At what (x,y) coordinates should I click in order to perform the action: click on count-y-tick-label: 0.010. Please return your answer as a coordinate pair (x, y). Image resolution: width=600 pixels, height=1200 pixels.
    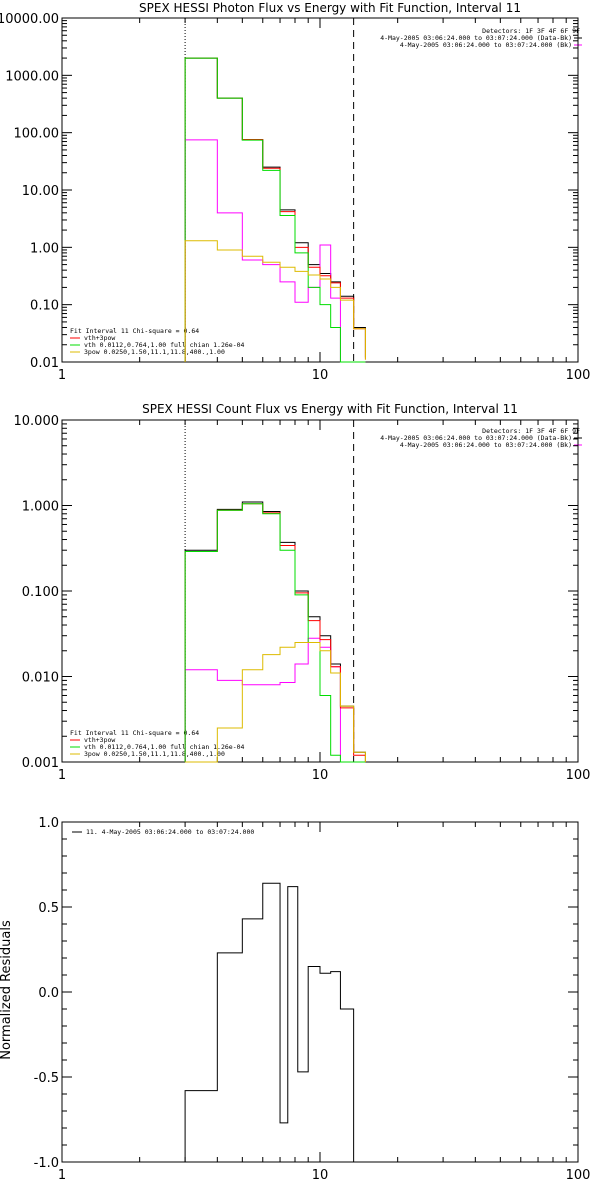
    Looking at the image, I should click on (40, 678).